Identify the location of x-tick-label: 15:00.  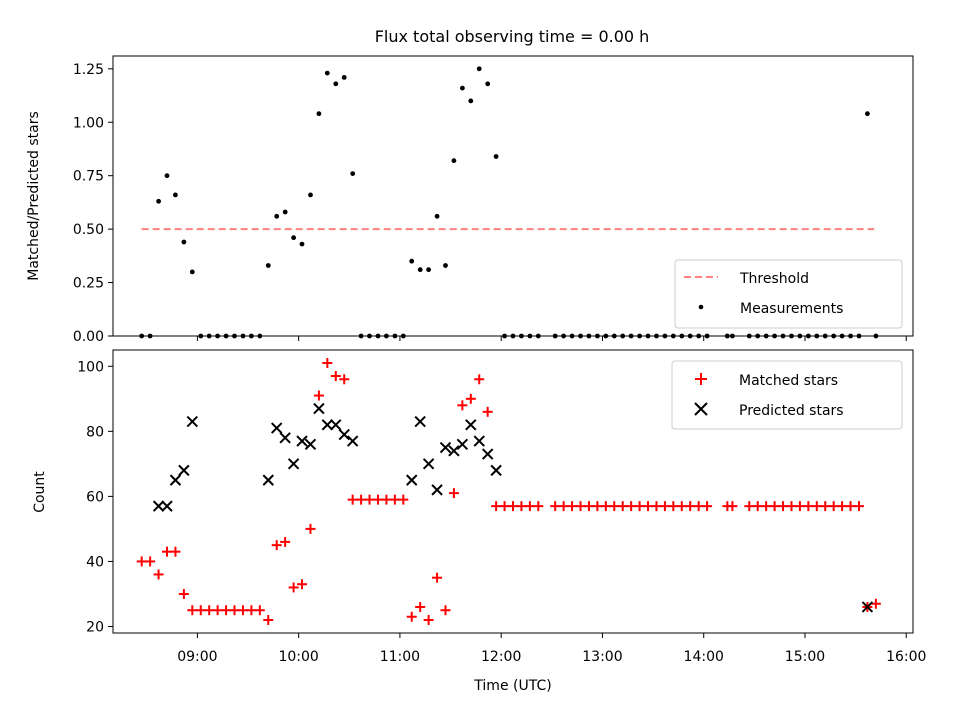
(805, 657).